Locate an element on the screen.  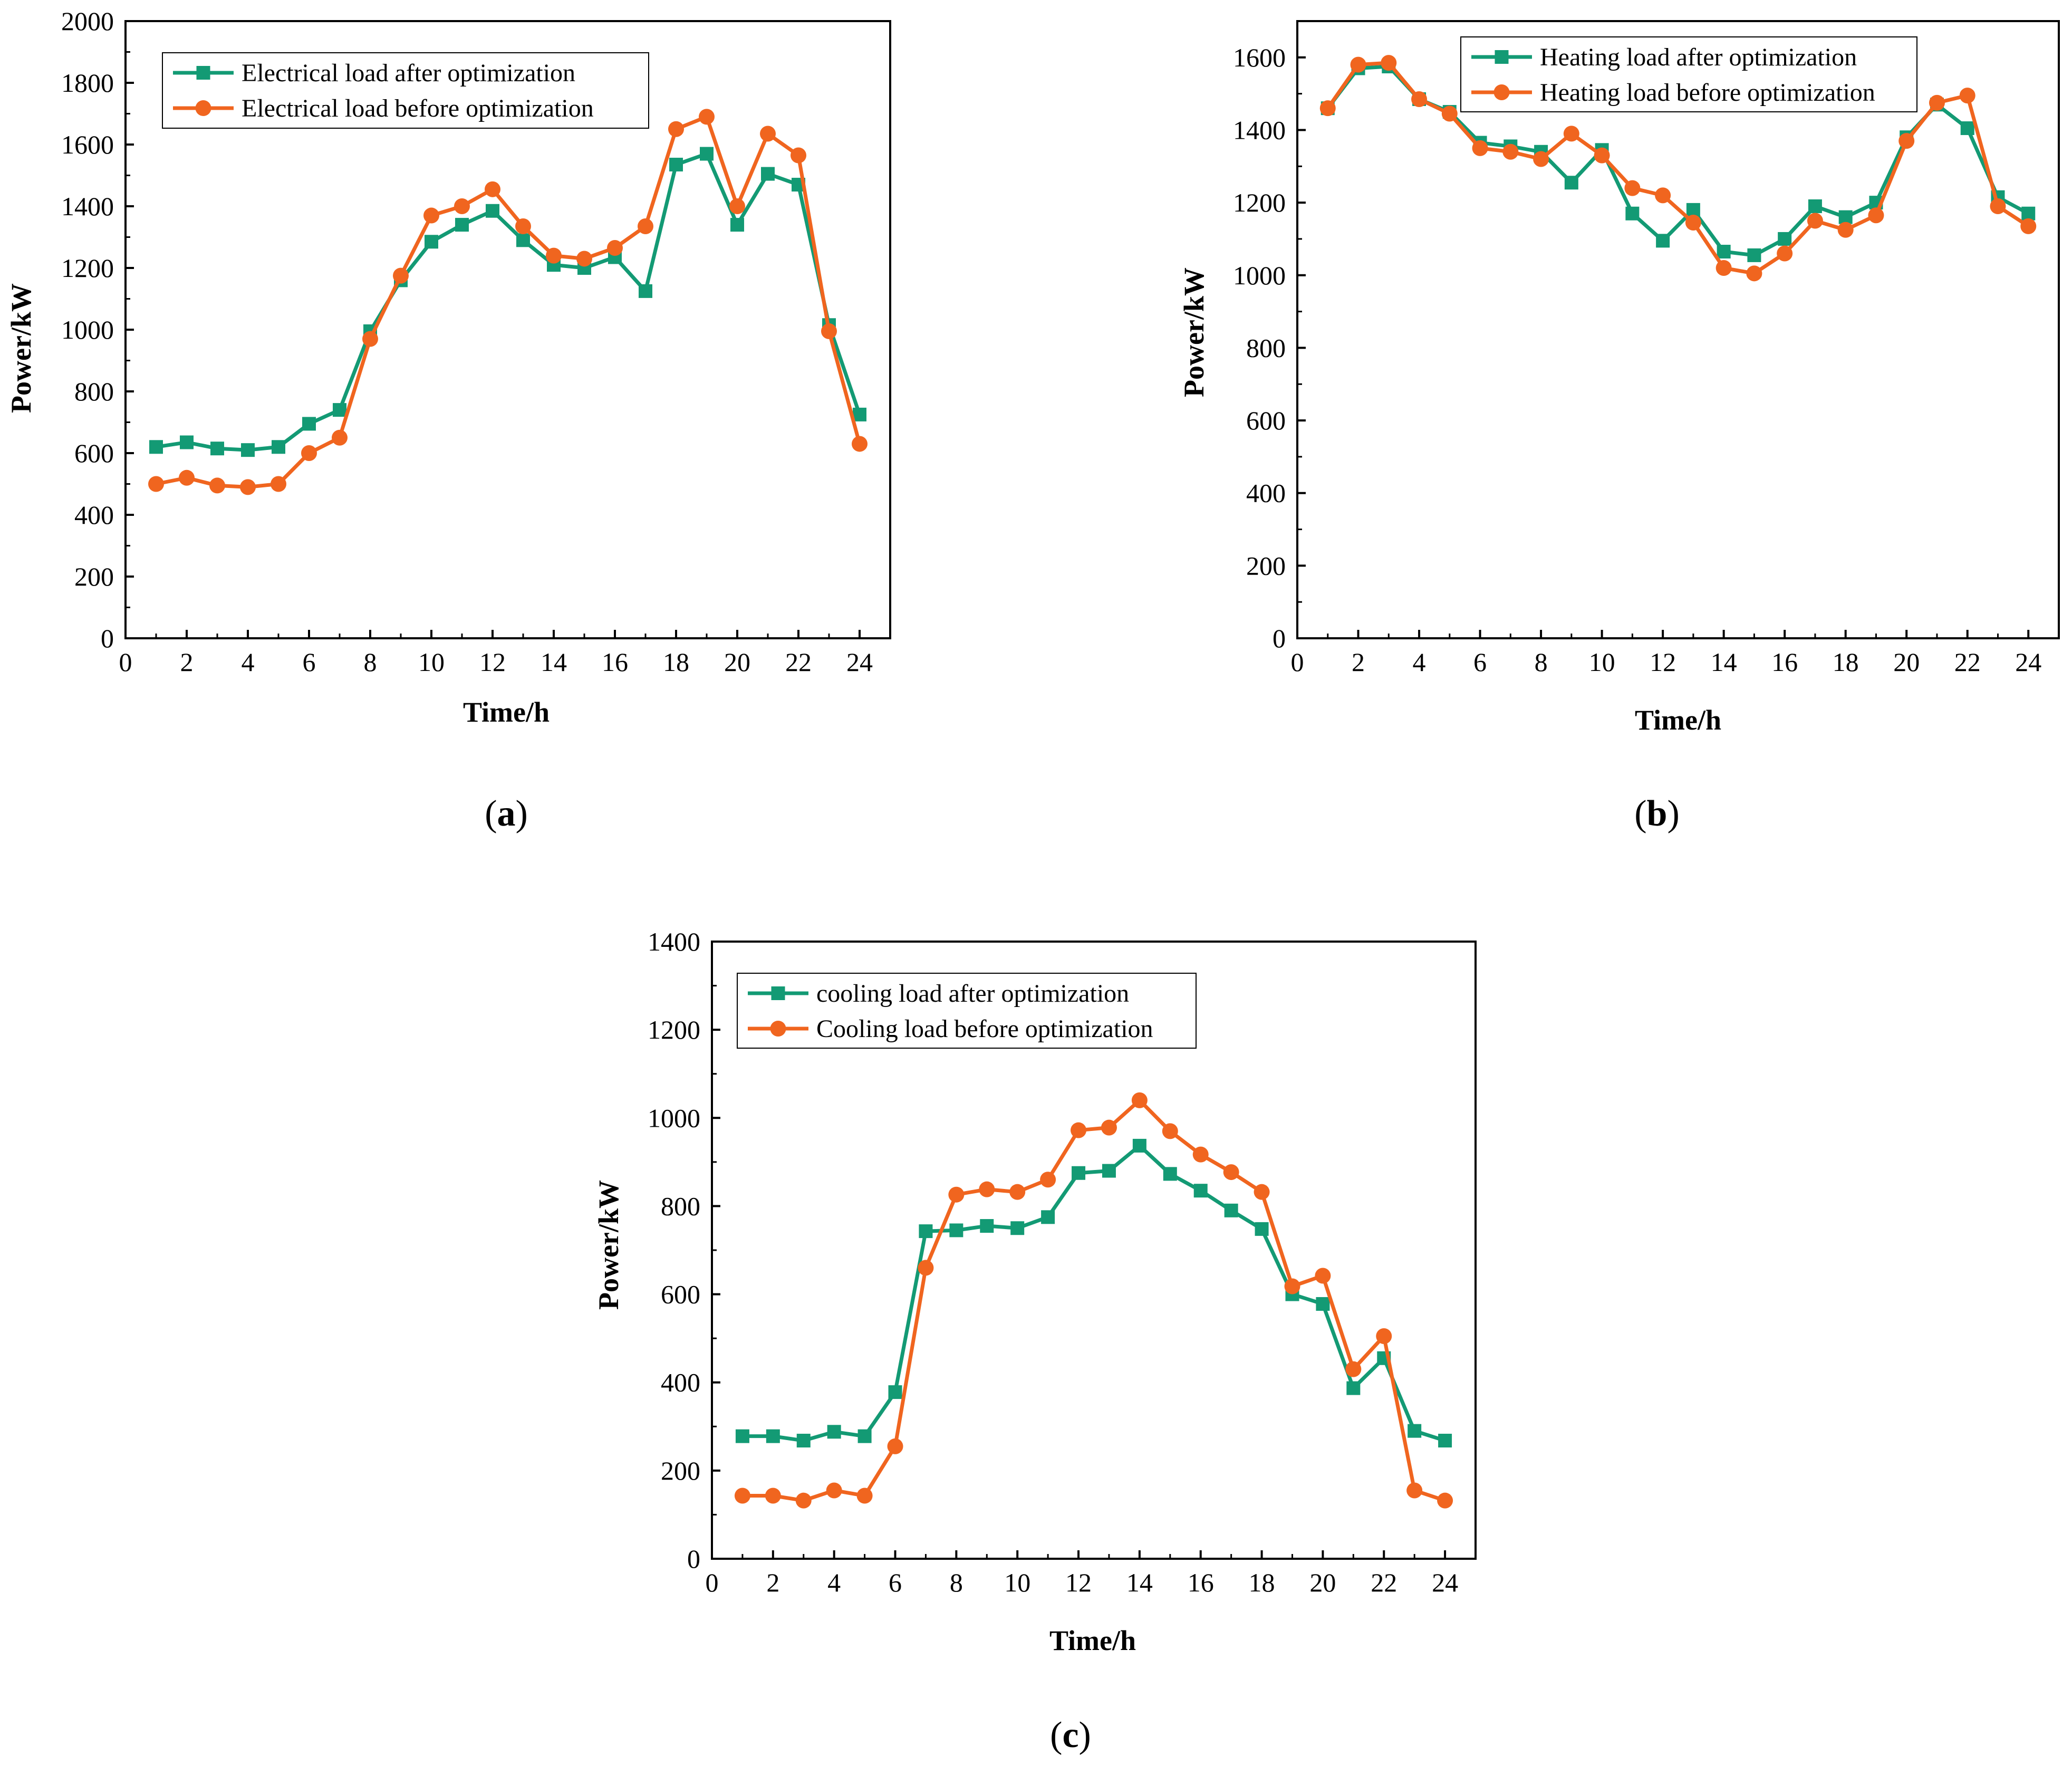
chart-a-ytick-label: 1600 is located at coordinates (88, 144).